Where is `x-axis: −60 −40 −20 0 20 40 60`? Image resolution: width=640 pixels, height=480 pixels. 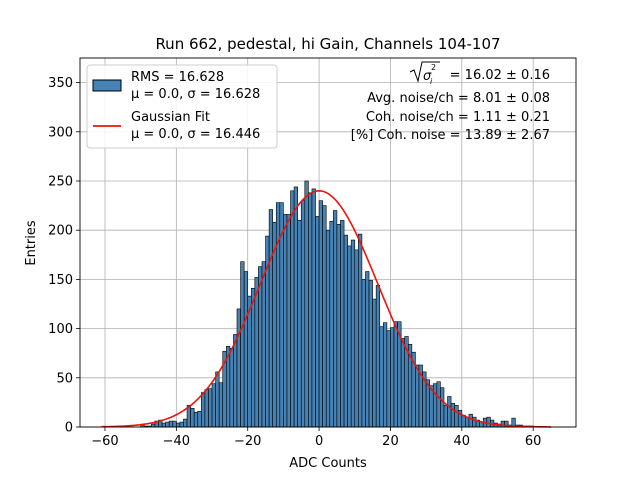
x-axis: −60 −40 −20 0 20 40 60 is located at coordinates (316, 438).